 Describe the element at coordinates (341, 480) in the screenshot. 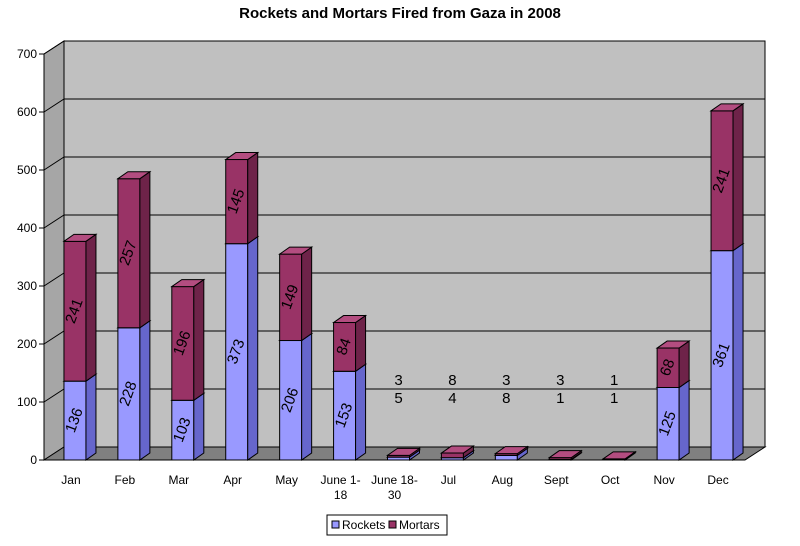

I see `x-tick-label: June 1-` at that location.